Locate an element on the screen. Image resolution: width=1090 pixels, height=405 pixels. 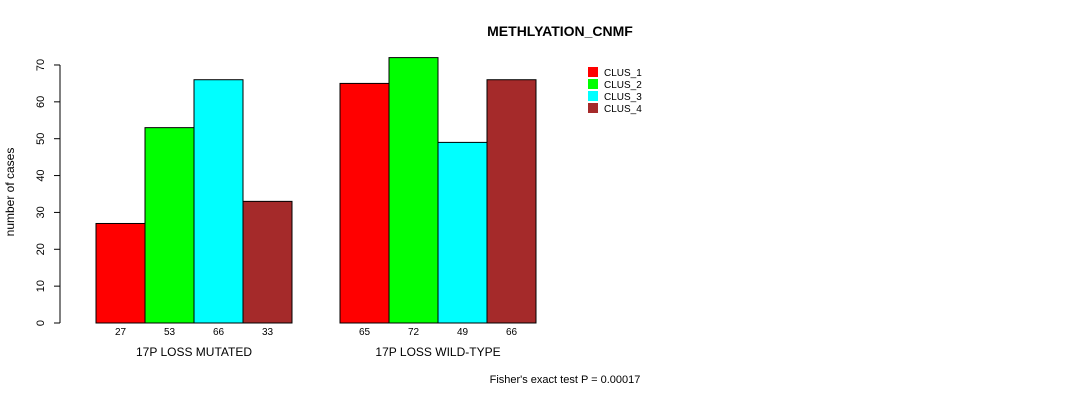
bar-count-label: 49 is located at coordinates (463, 332).